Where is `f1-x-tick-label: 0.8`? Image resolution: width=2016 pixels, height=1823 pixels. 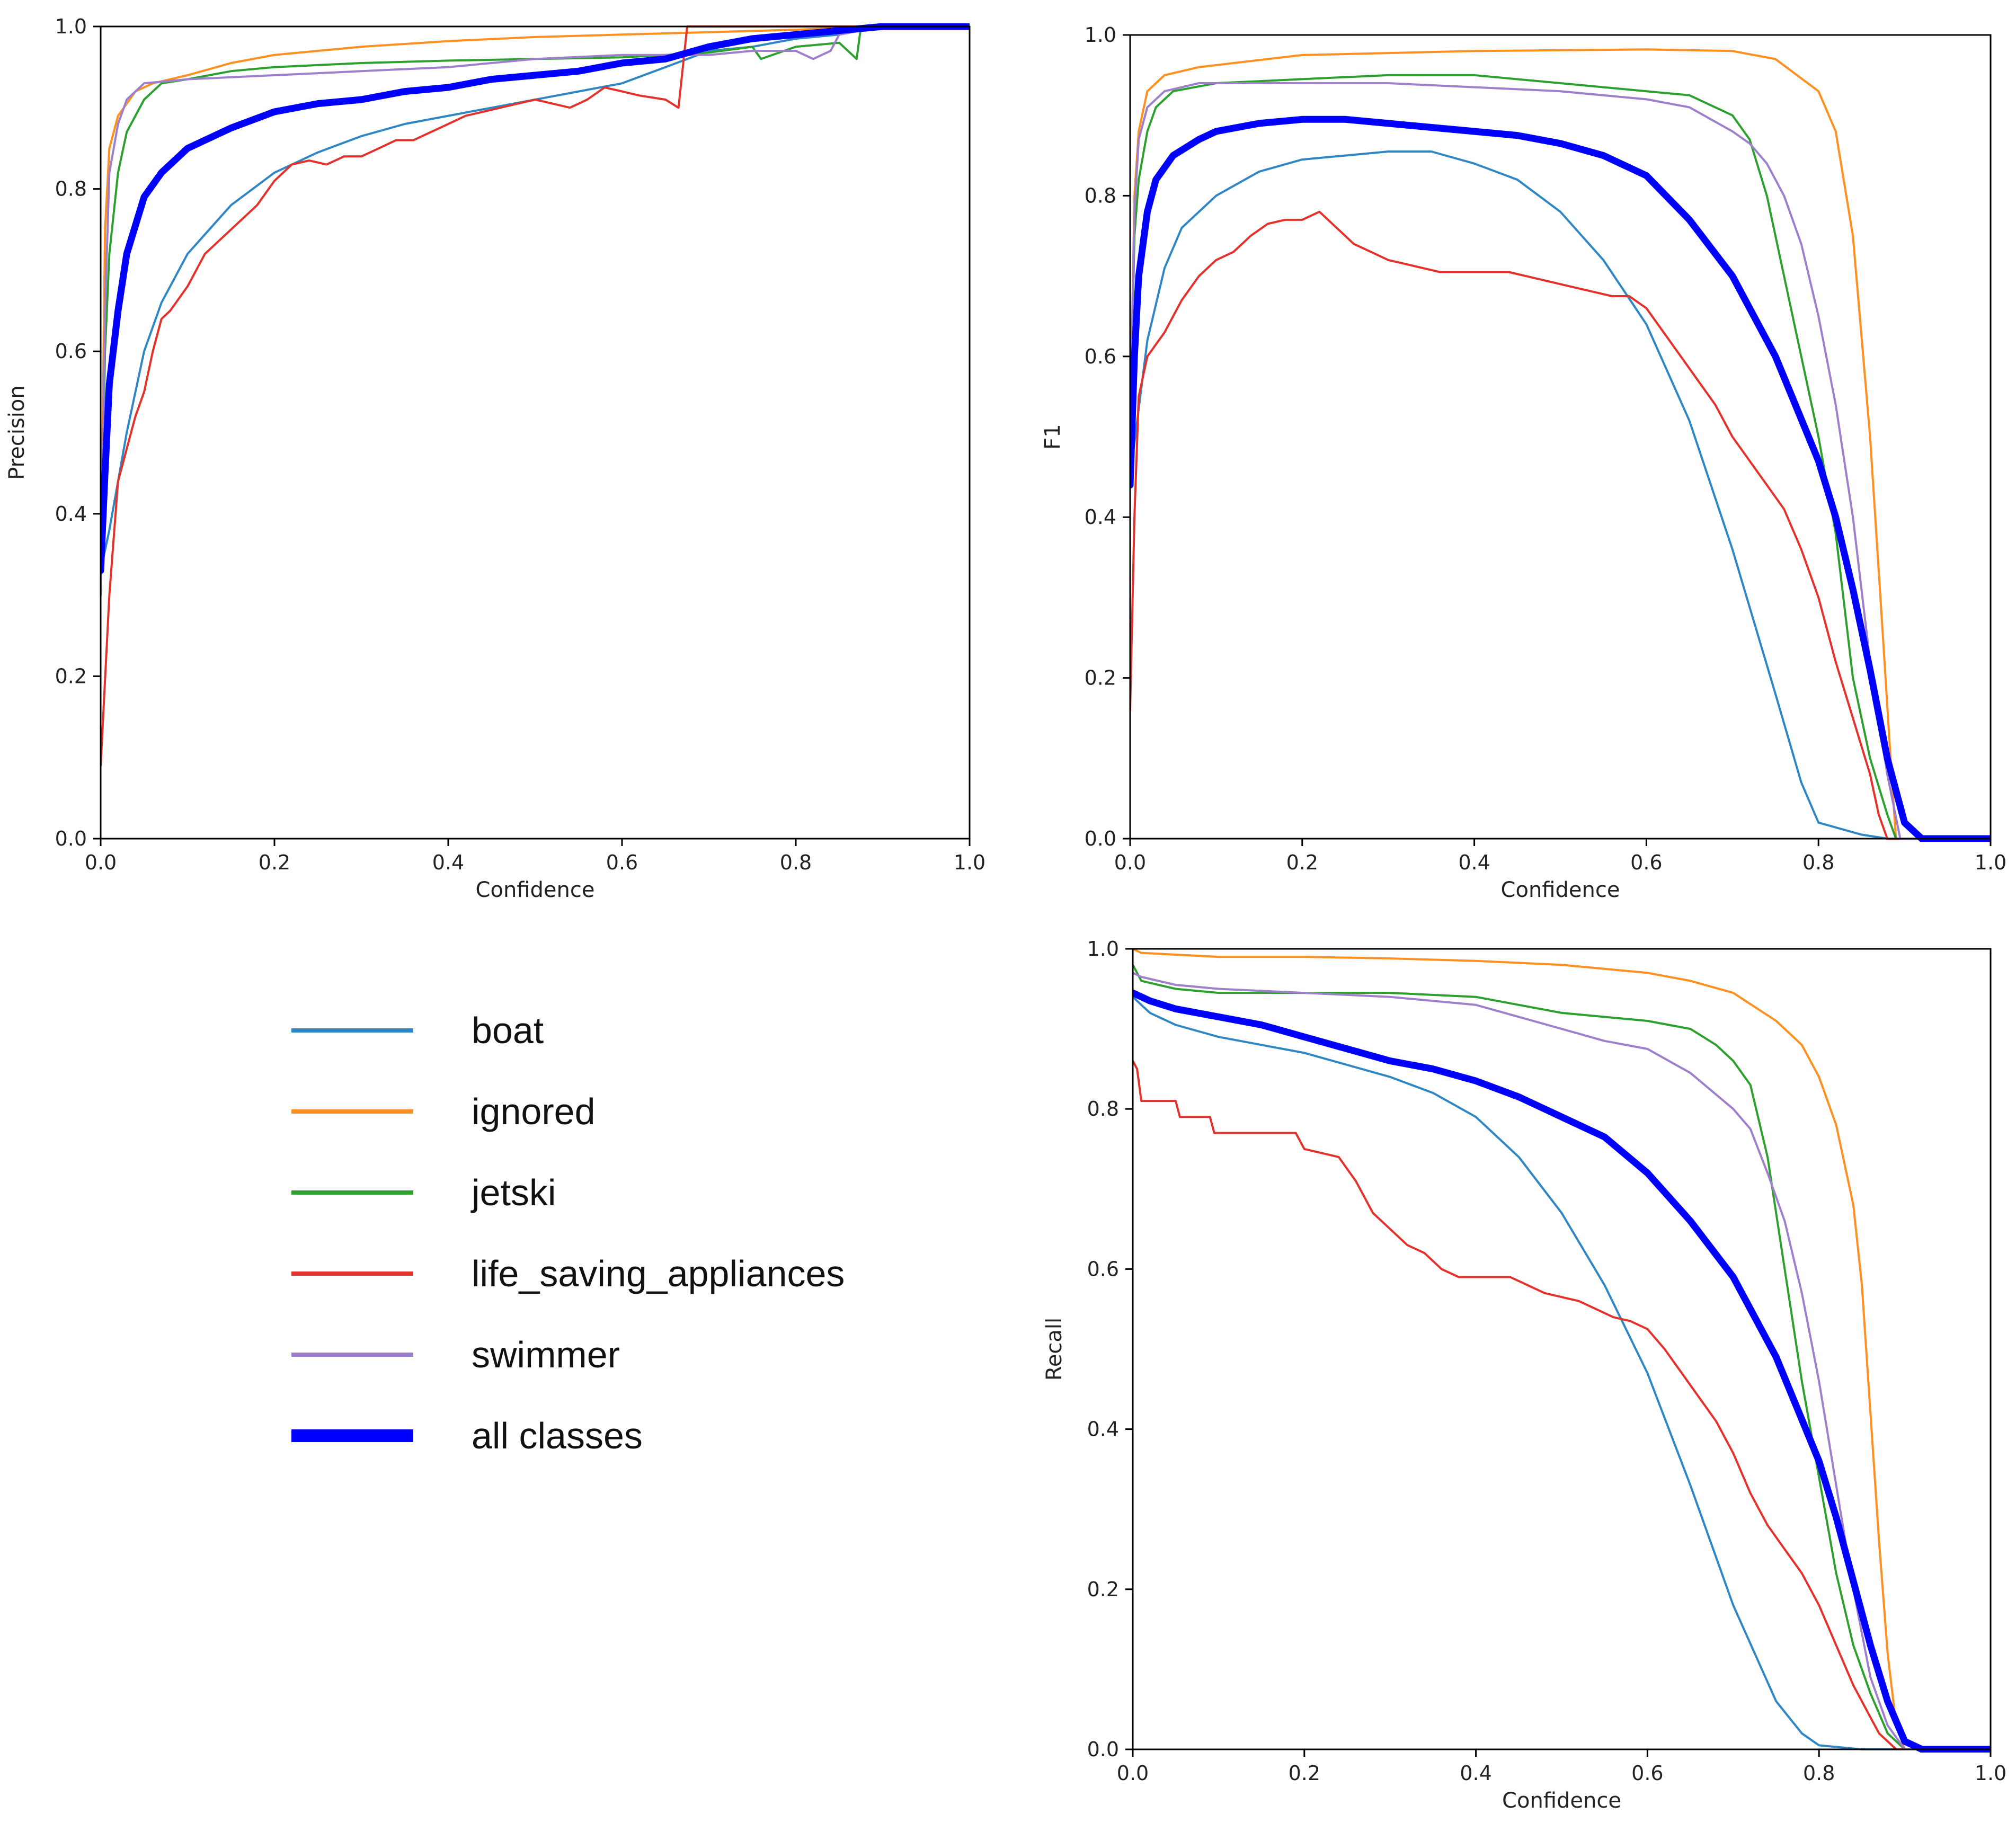 f1-x-tick-label: 0.8 is located at coordinates (1818, 863).